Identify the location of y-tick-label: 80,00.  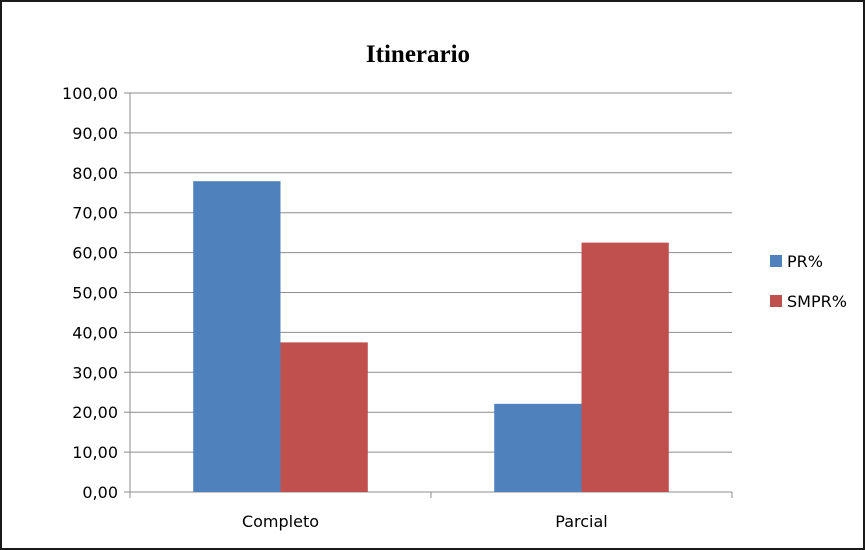
(95, 173).